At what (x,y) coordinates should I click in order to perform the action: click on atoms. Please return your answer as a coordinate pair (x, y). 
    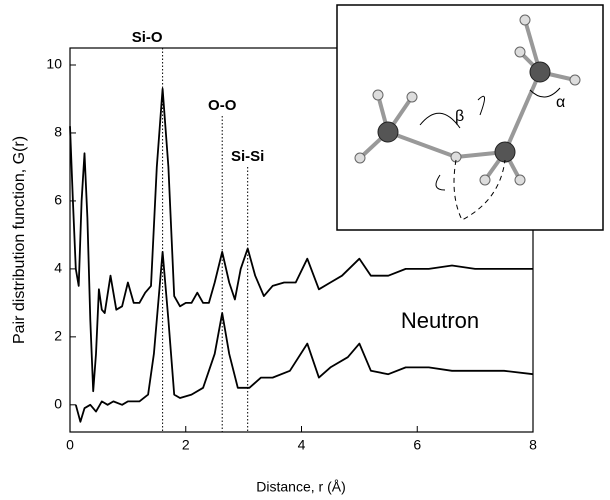
    Looking at the image, I should click on (467, 100).